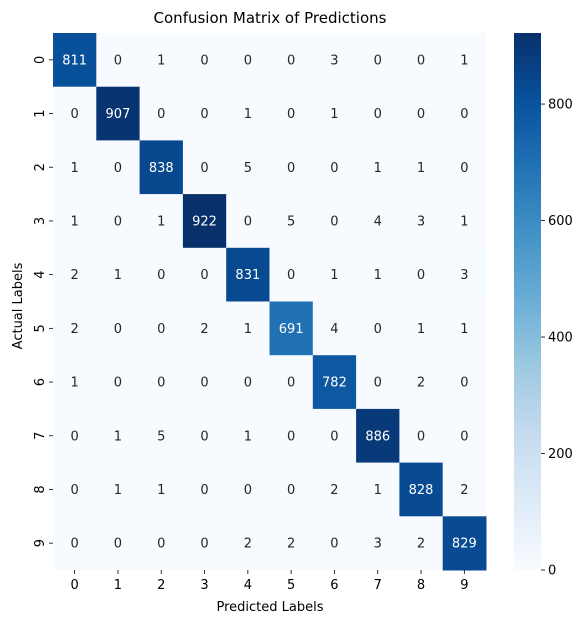 The image size is (587, 624). What do you see at coordinates (464, 585) in the screenshot?
I see `x-tick-label: 9` at bounding box center [464, 585].